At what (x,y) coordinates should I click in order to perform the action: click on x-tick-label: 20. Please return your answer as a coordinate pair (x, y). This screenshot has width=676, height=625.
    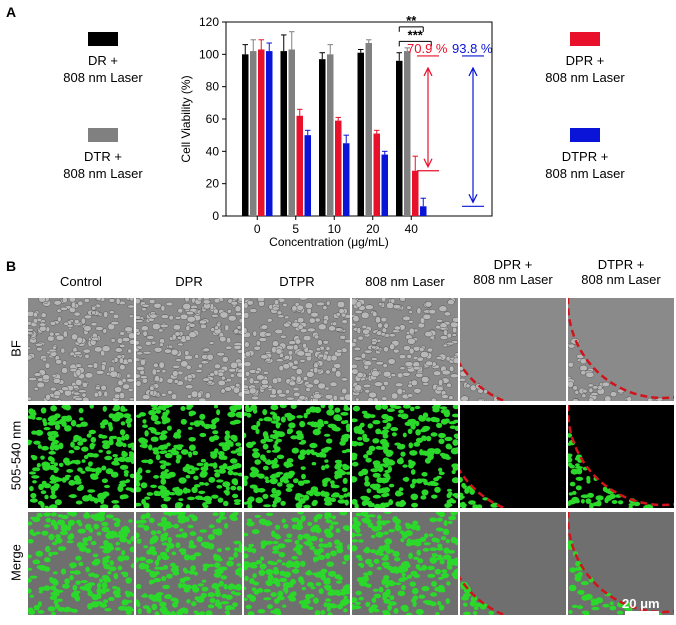
    Looking at the image, I should click on (373, 229).